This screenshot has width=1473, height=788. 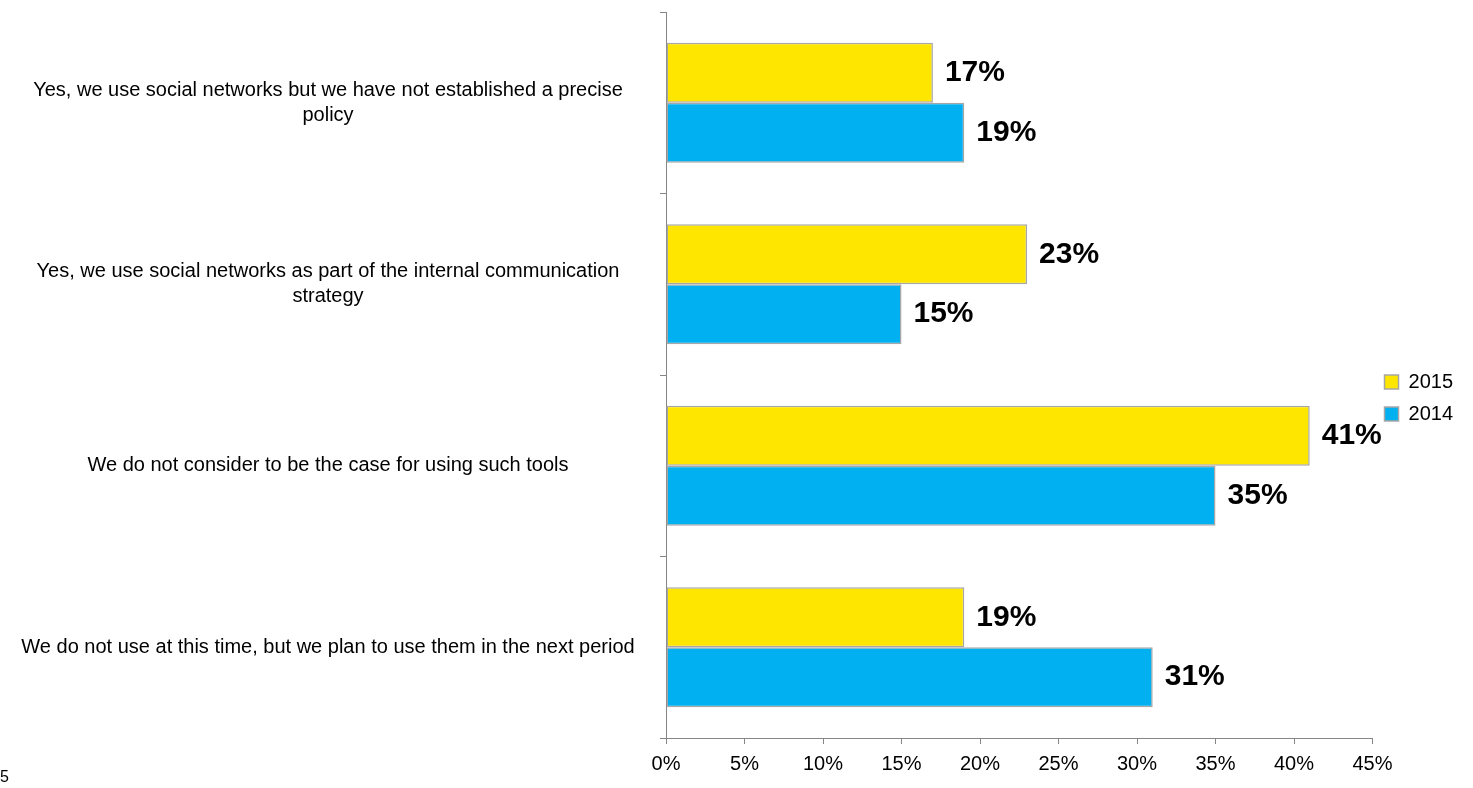 I want to click on x-tick-label: 20%, so click(x=980, y=762).